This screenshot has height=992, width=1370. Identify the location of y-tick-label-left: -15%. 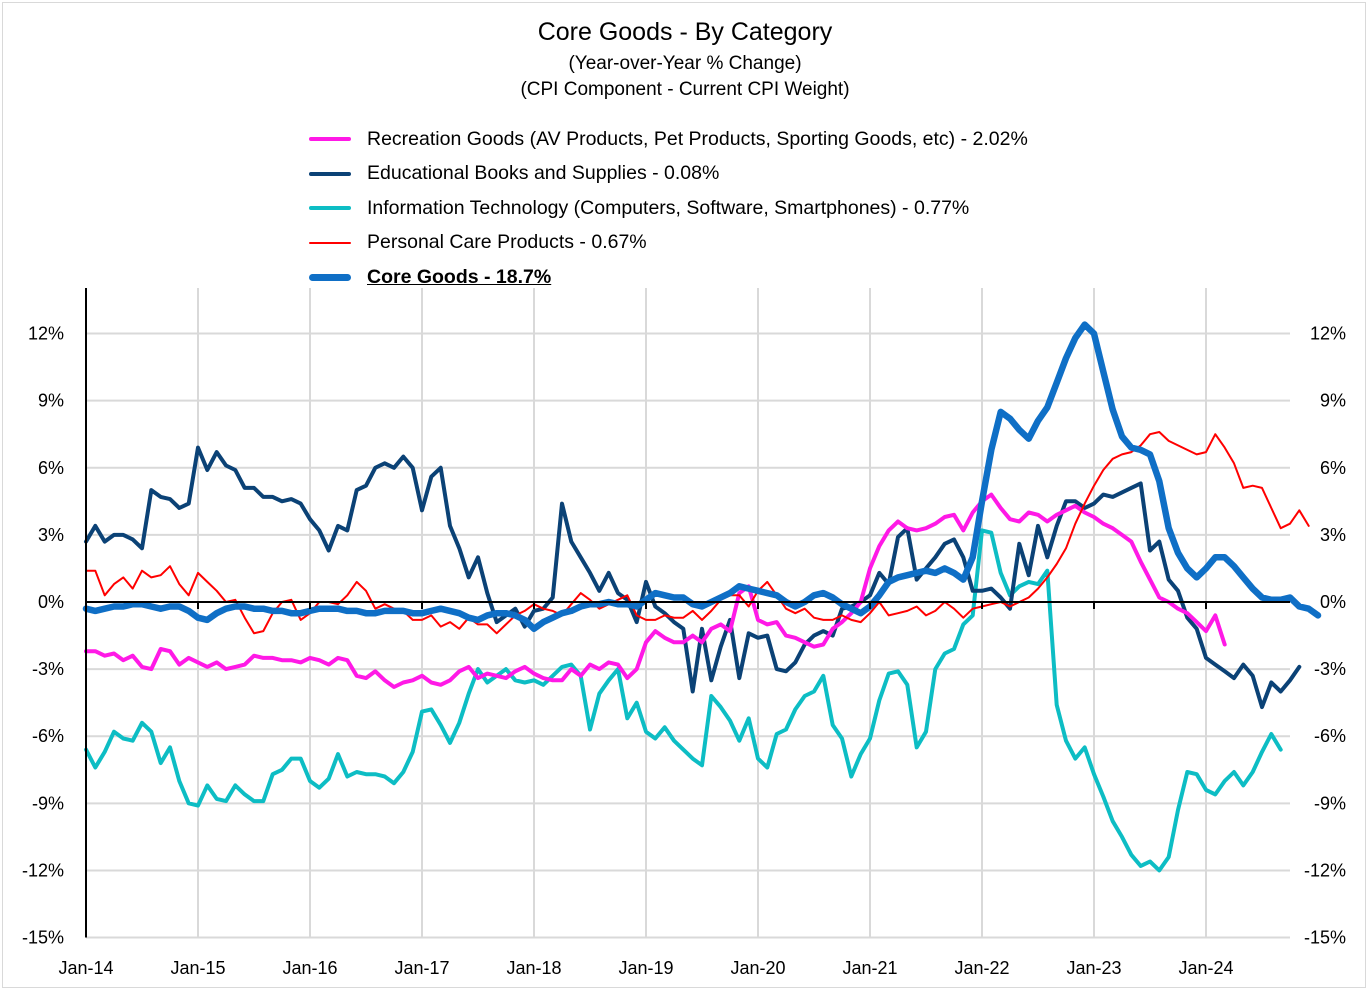
(43, 938).